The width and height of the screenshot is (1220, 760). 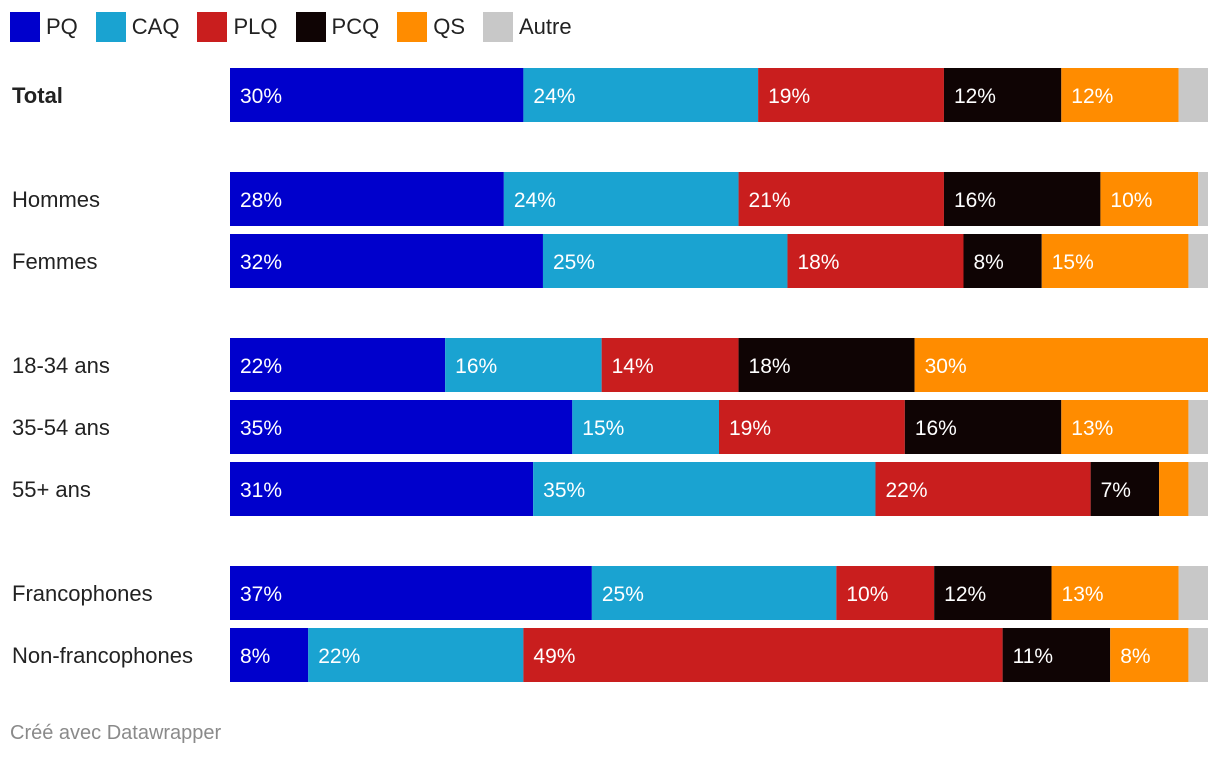 I want to click on data-label-non-francophones-qs: 8%, so click(x=1135, y=656).